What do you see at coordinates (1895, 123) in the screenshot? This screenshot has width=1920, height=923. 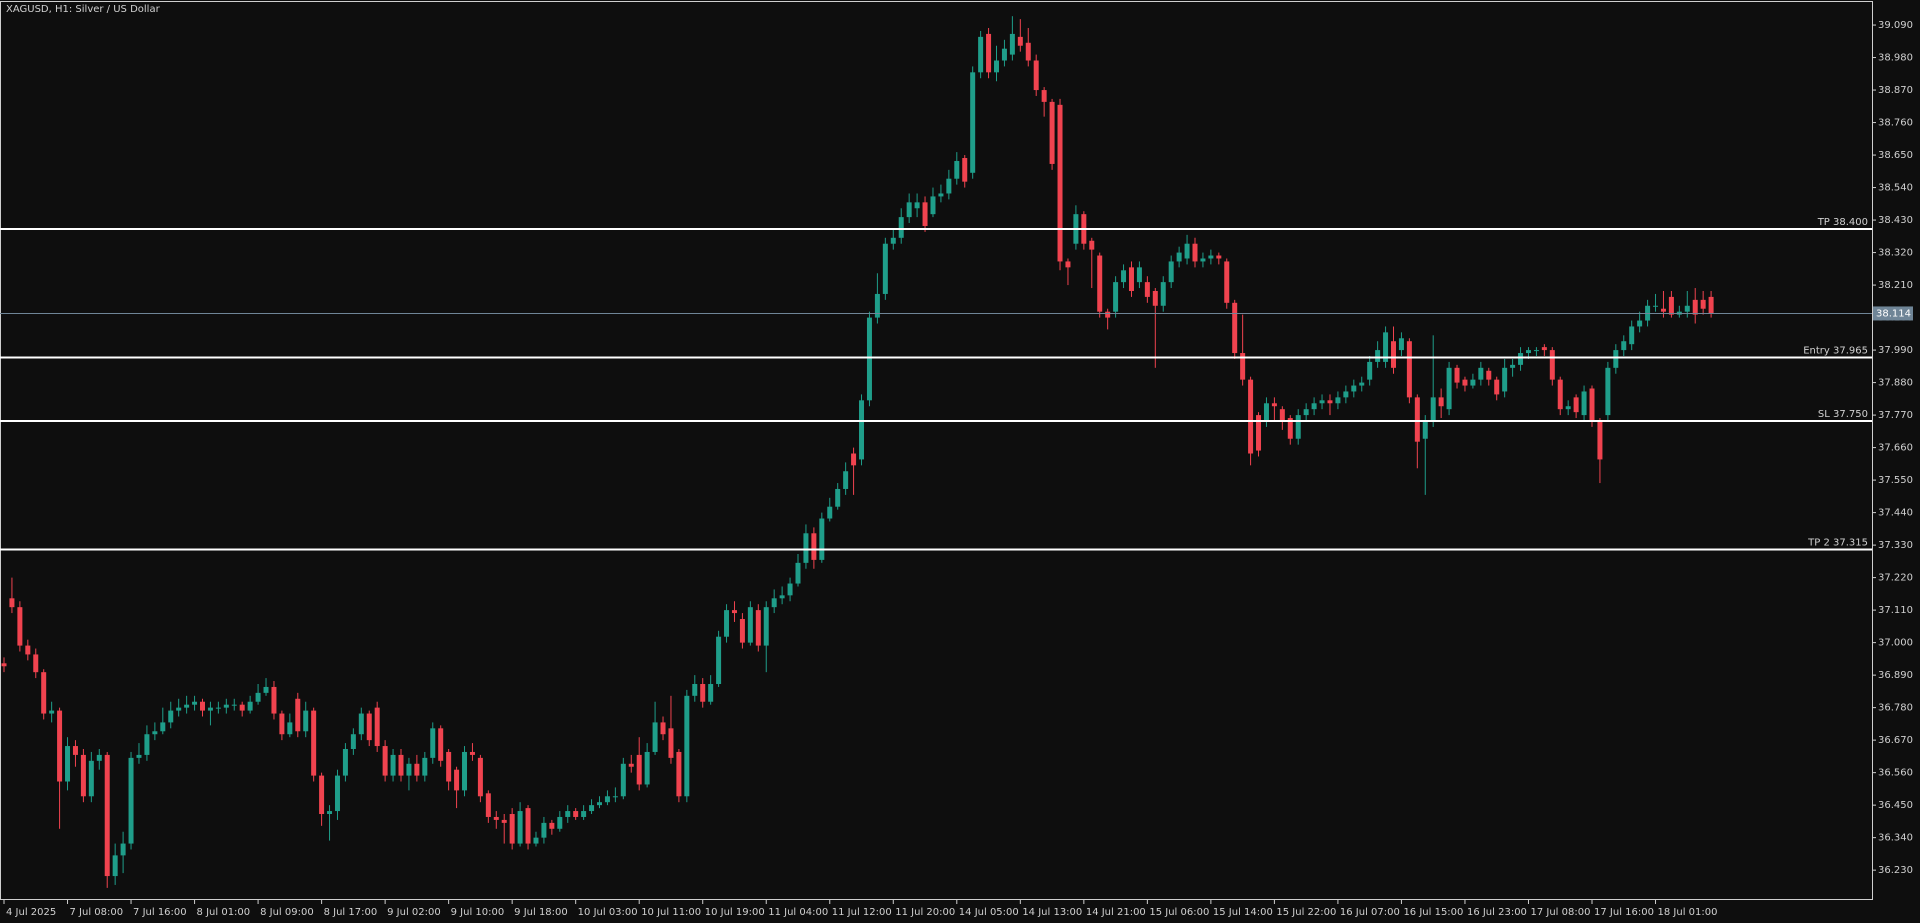 I see `y-tick-label: 38.760` at bounding box center [1895, 123].